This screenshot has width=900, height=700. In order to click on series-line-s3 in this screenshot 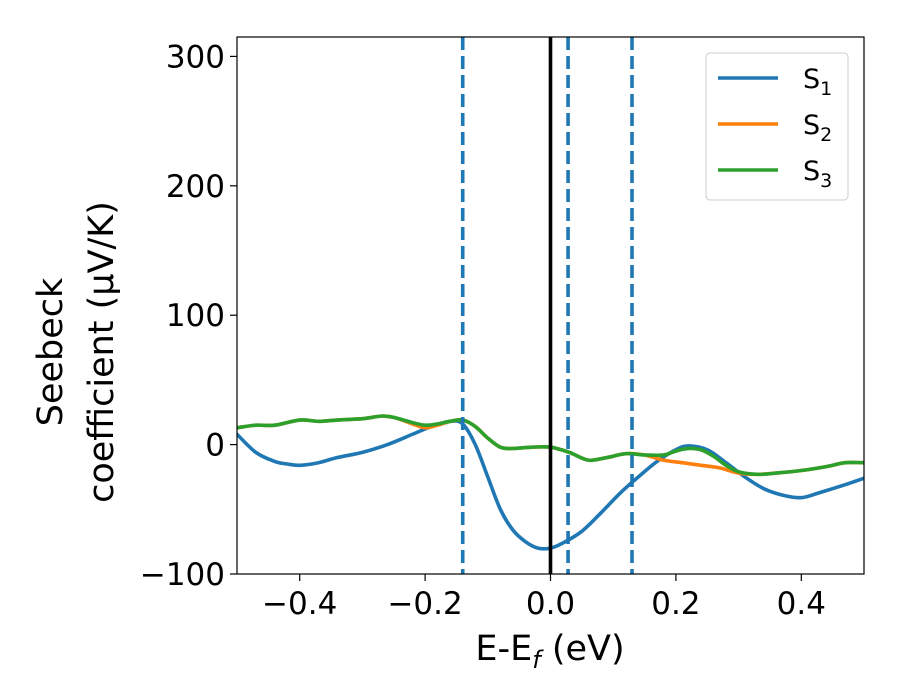, I will do `click(550, 445)`.